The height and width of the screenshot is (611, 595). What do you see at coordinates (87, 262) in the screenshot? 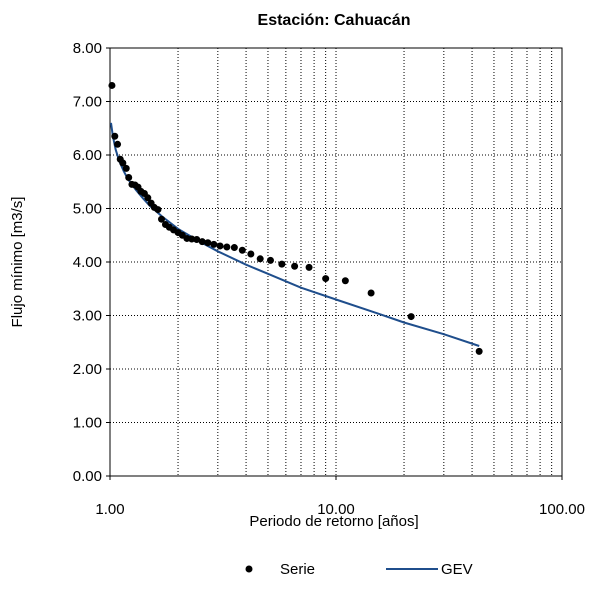
I see `y-tick-label: 4.00` at bounding box center [87, 262].